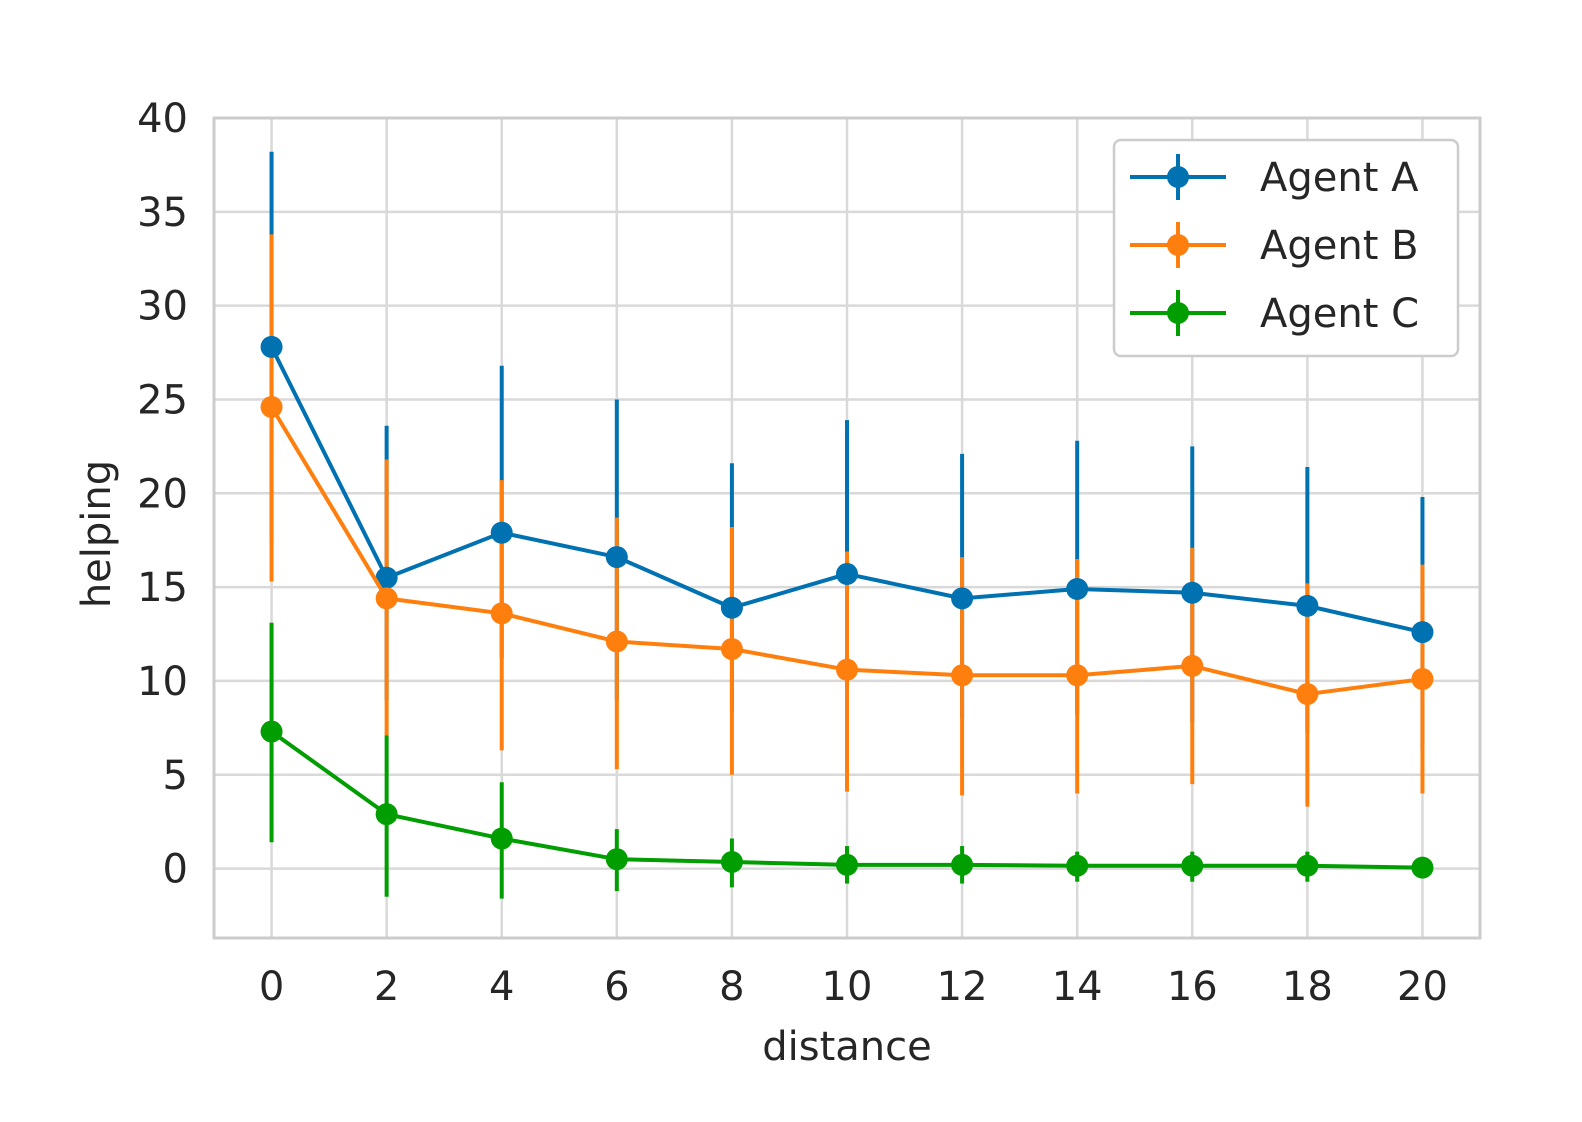 Image resolution: width=1582 pixels, height=1122 pixels. What do you see at coordinates (97, 534) in the screenshot?
I see `y-axis-label: helping` at bounding box center [97, 534].